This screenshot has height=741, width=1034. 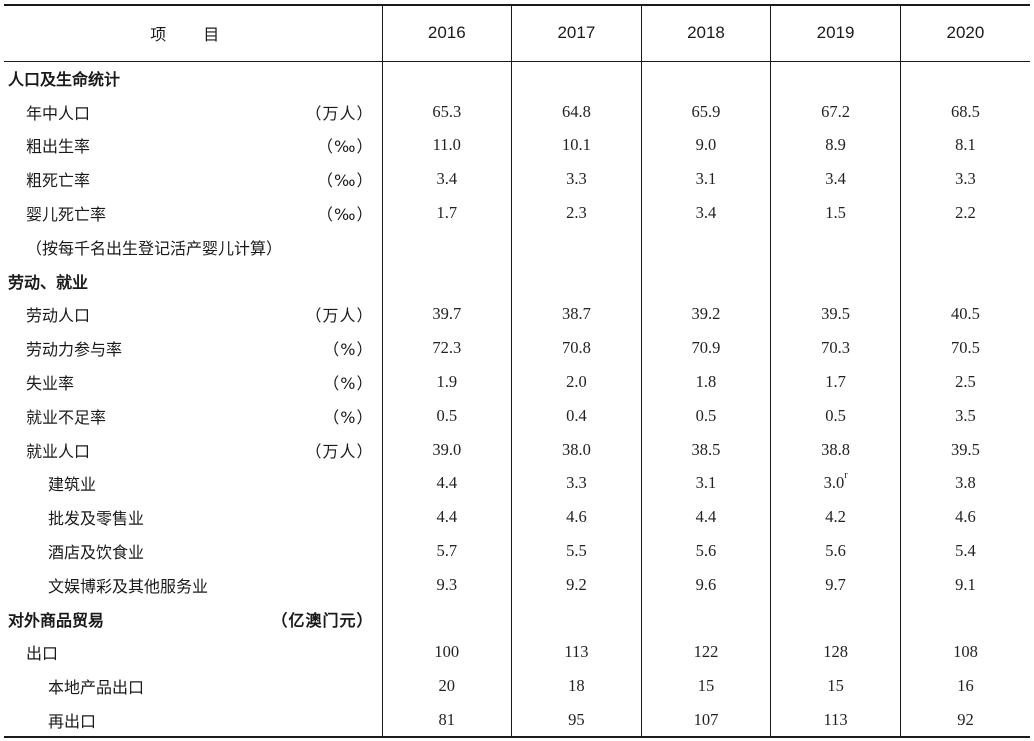 I want to click on cell-value: 39.2, so click(x=706, y=314).